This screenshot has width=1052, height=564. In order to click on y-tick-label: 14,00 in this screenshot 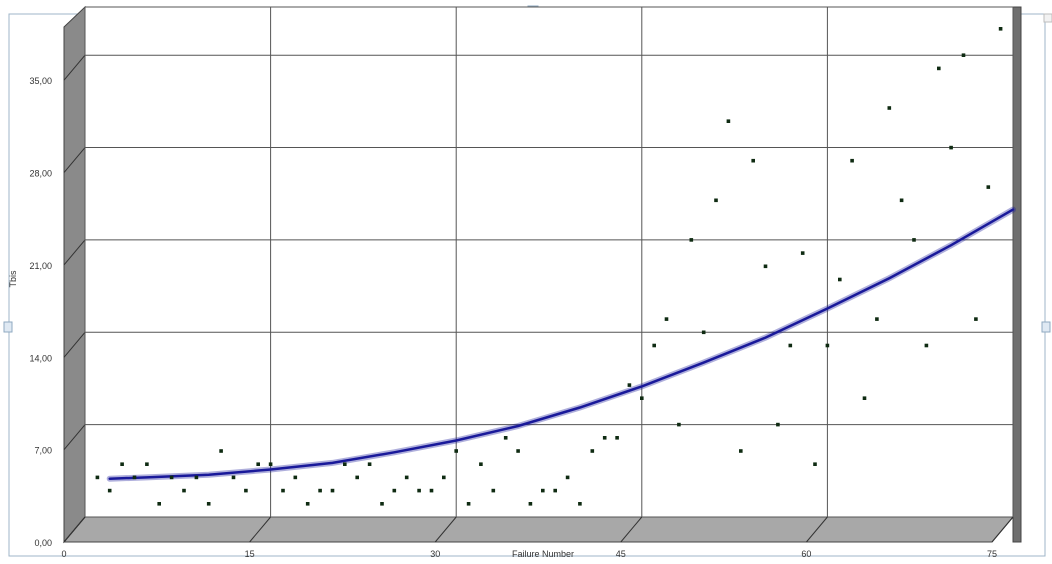, I will do `click(40, 358)`.